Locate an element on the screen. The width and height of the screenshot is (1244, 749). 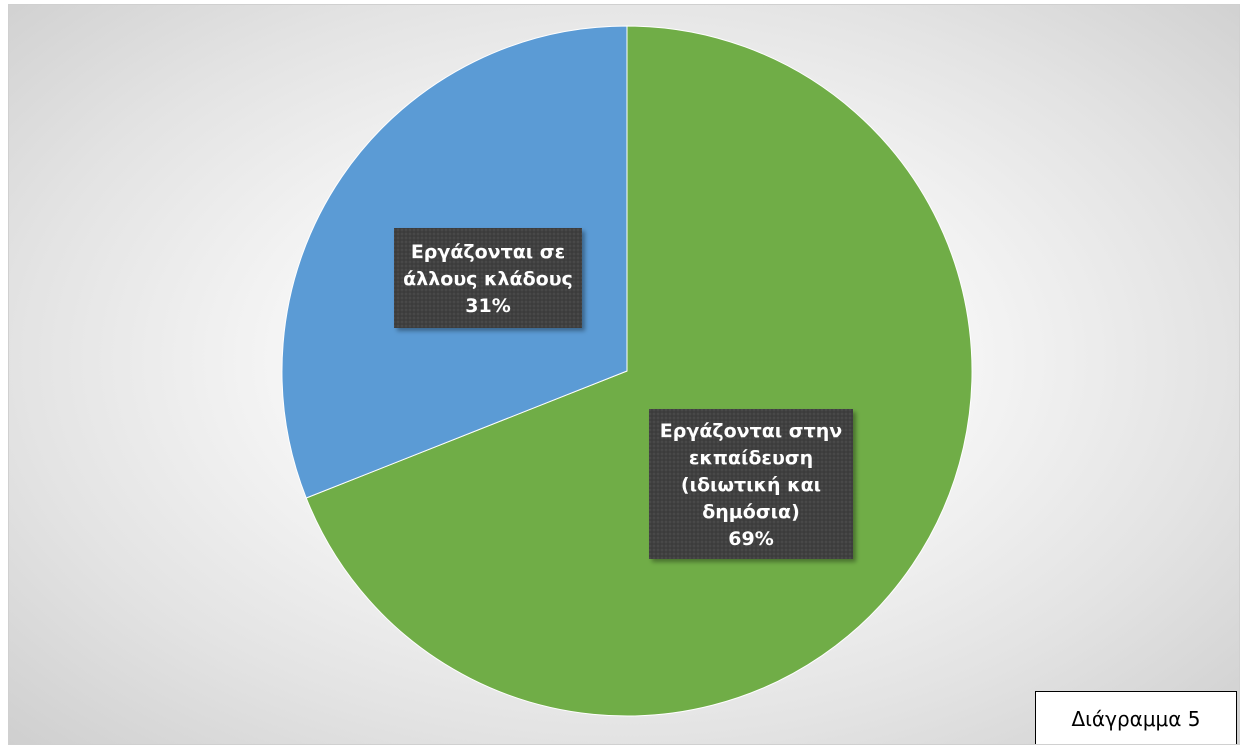
data-label-line: 31% is located at coordinates (487, 306).